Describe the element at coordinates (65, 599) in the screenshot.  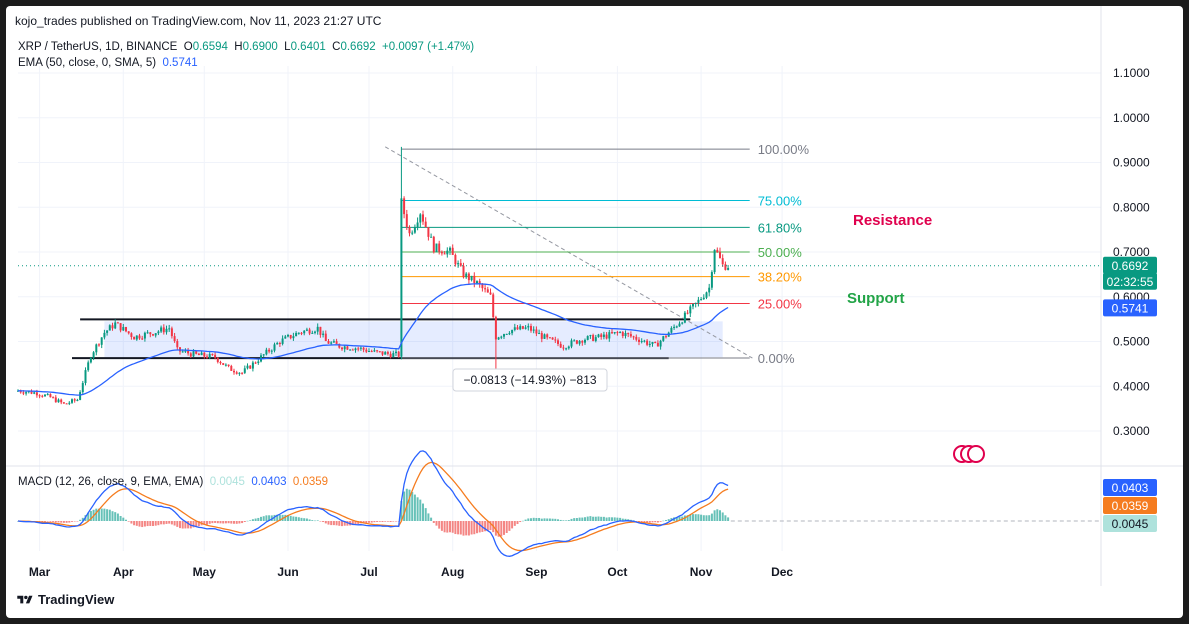
I see `tradingview-brand: TradingView` at that location.